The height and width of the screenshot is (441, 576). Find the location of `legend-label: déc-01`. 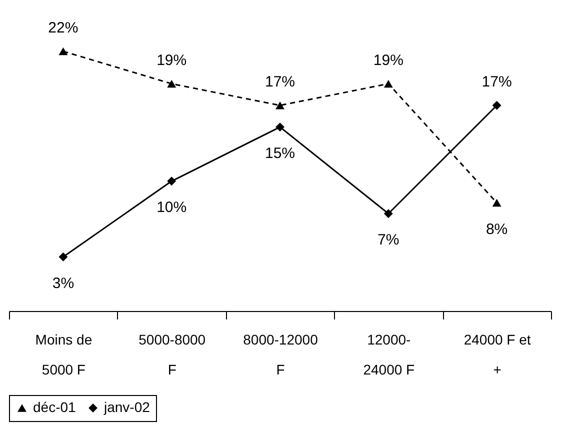

legend-label: déc-01 is located at coordinates (54, 407).